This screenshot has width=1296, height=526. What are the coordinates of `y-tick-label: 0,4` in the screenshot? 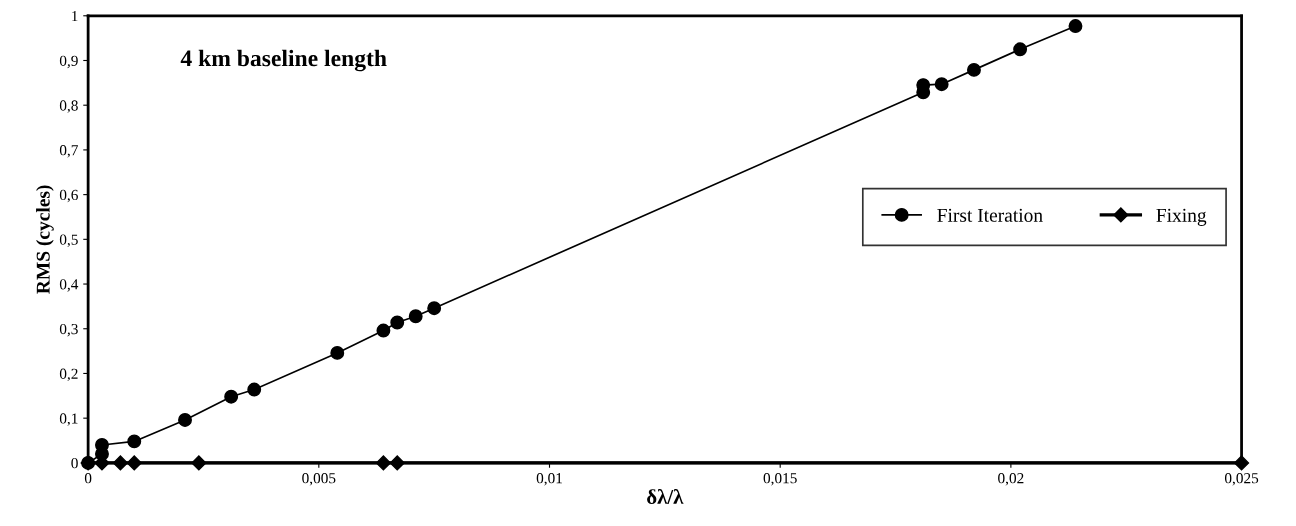 It's located at (69, 285).